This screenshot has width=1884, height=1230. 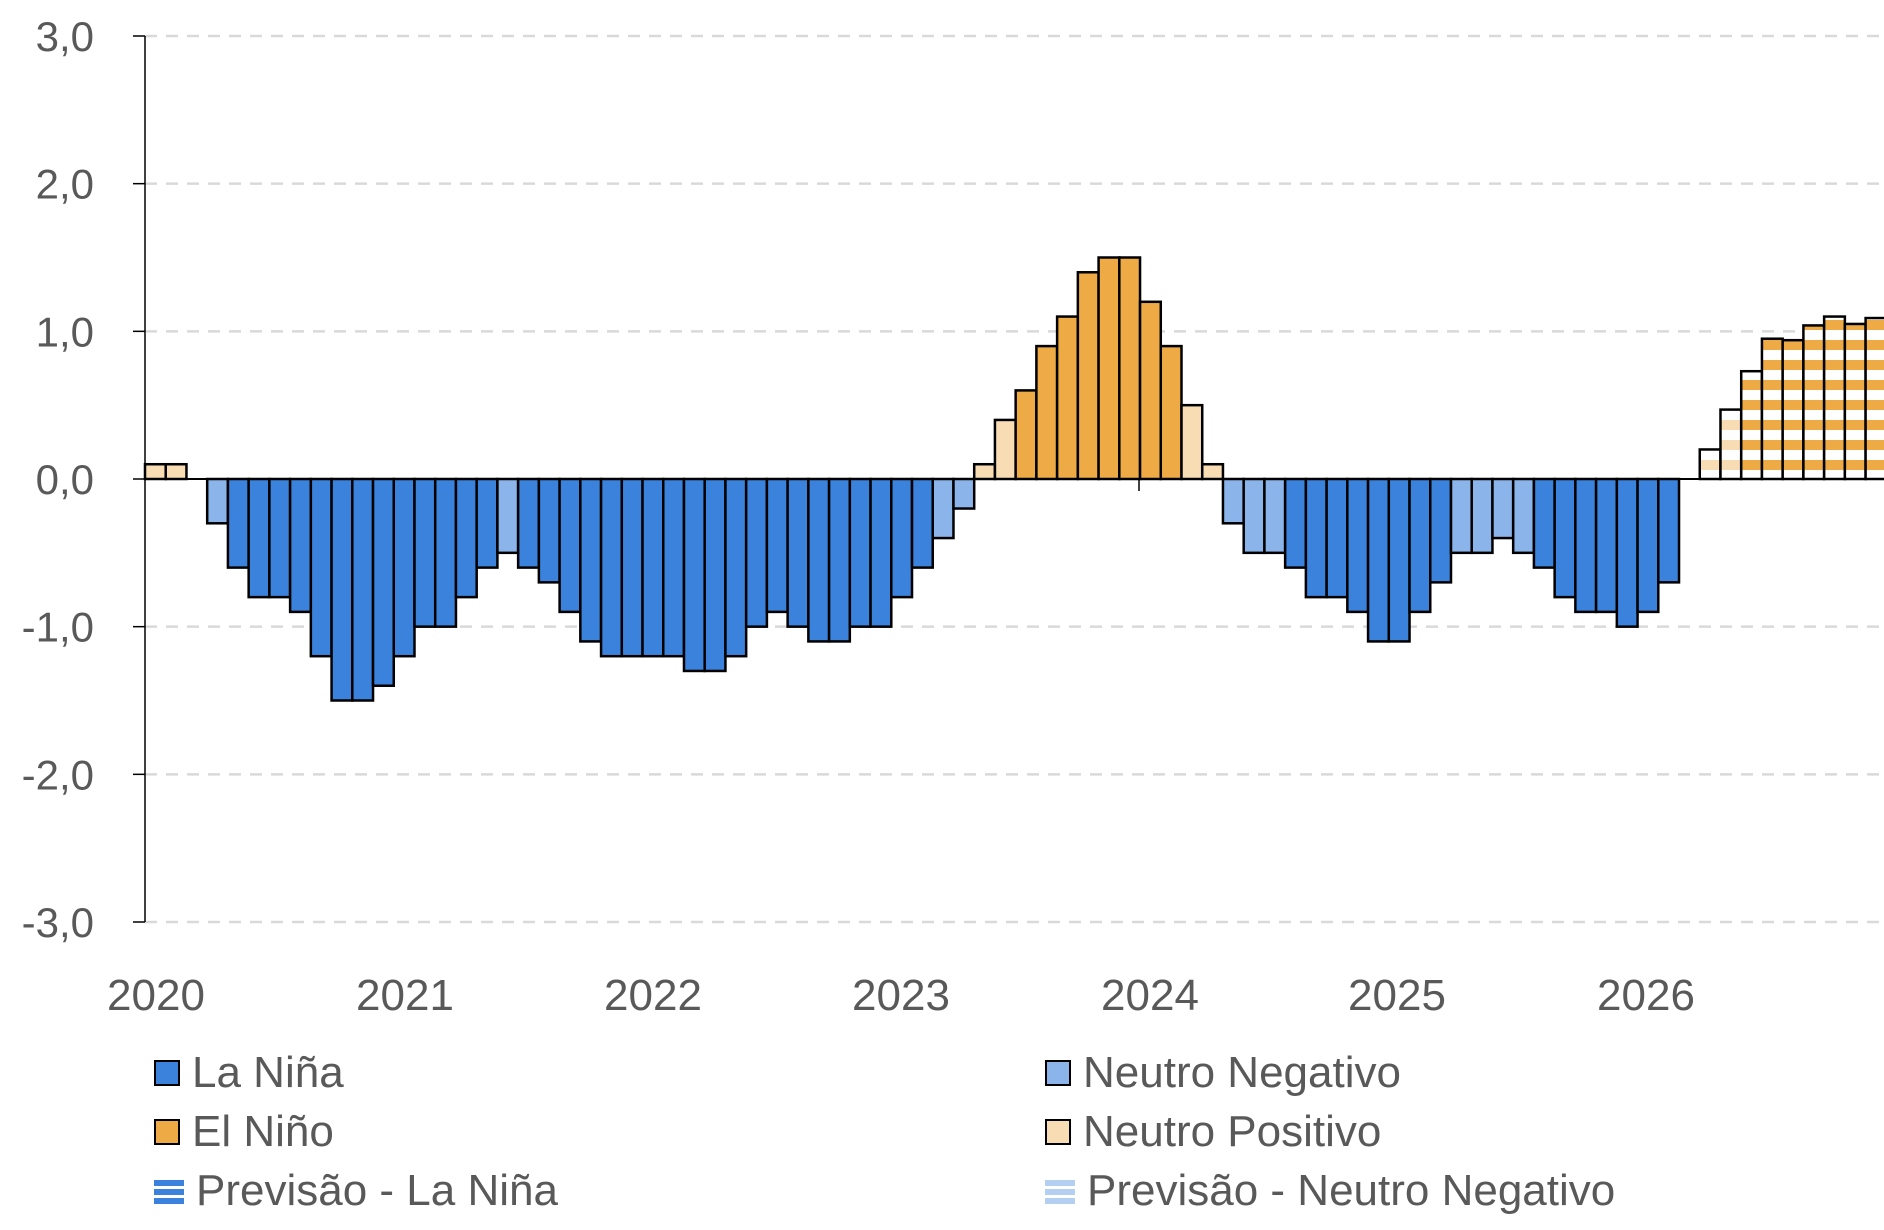 What do you see at coordinates (1242, 1072) in the screenshot?
I see `legend-label: Neutro Negativo` at bounding box center [1242, 1072].